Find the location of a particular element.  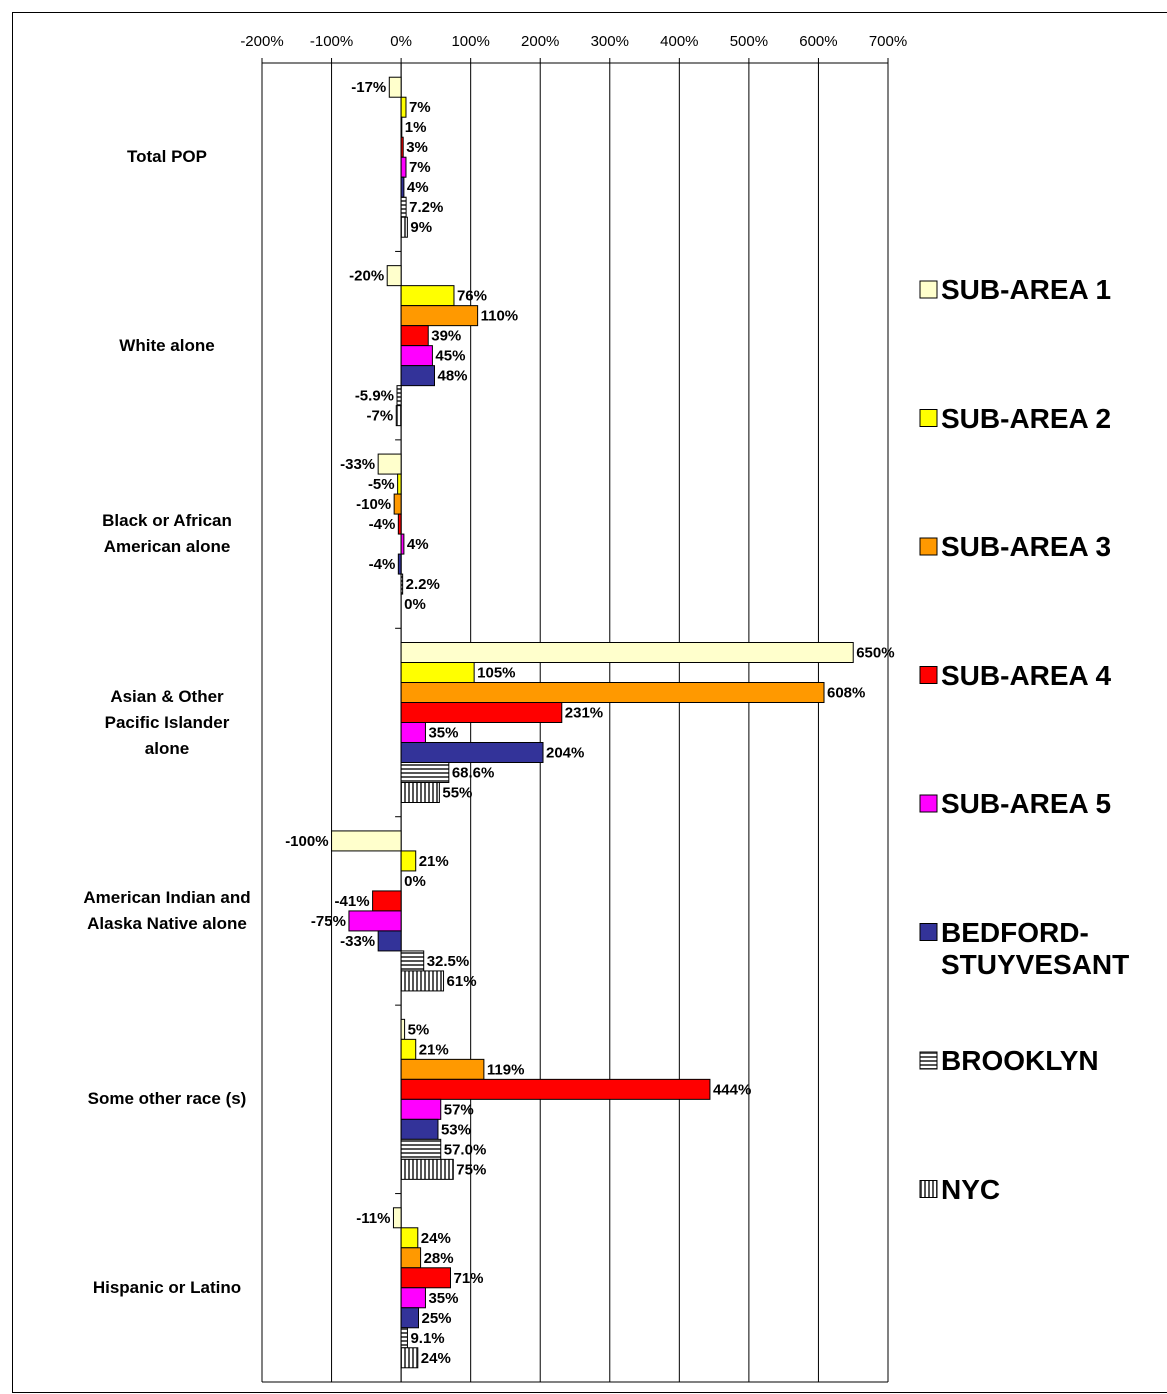

legend-label: BEDFORD-STUYVESANT is located at coordinates (1035, 948).